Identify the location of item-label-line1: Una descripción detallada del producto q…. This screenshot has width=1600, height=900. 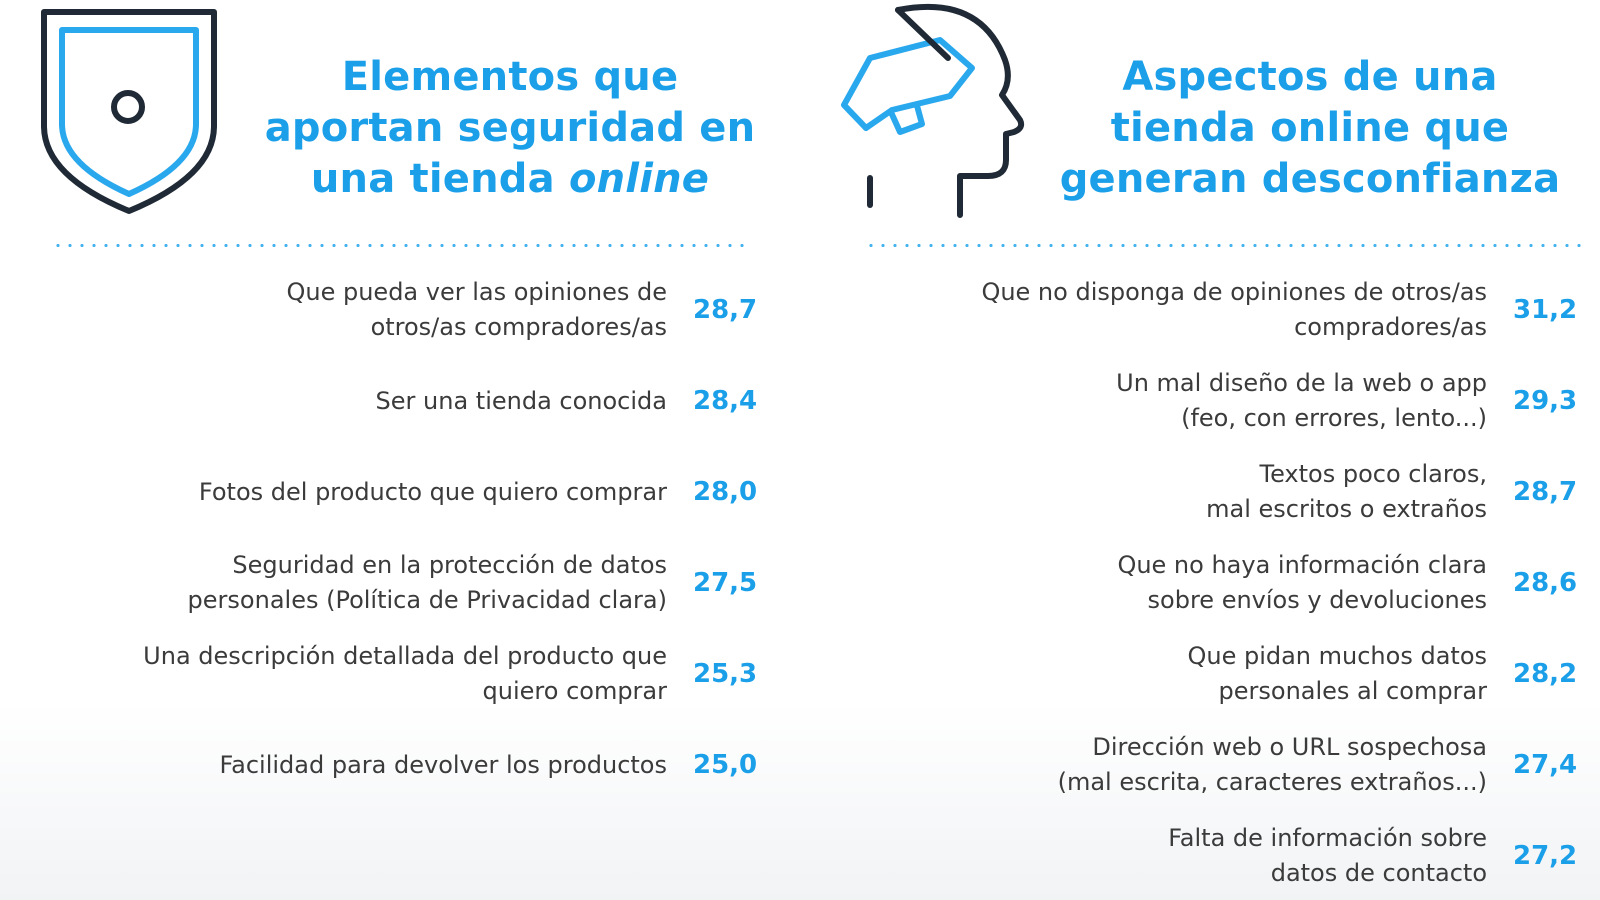
(405, 656).